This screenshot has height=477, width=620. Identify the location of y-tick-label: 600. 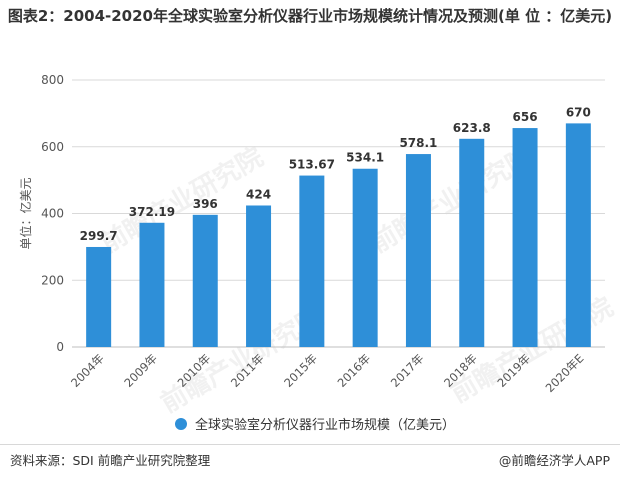
(52, 147).